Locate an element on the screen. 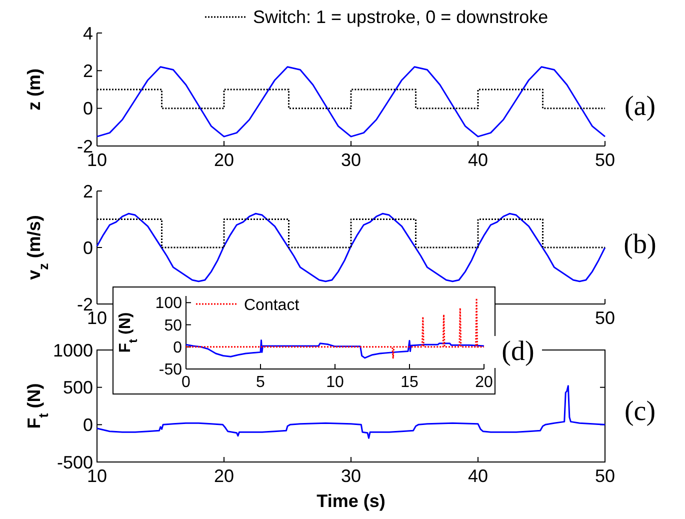 This screenshot has width=685, height=519. text: (a) is located at coordinates (640, 106).